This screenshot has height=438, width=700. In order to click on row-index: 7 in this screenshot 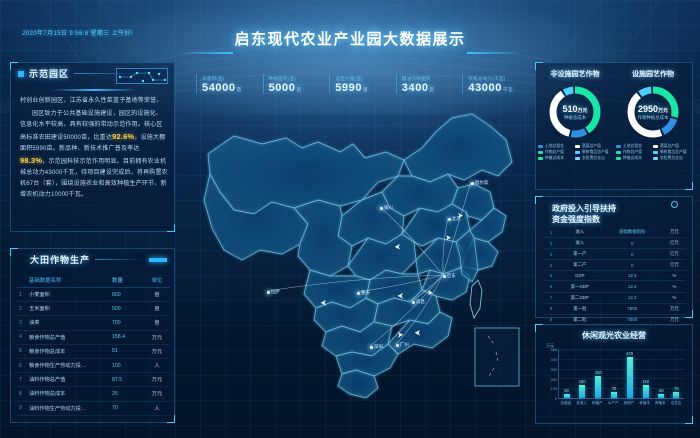, I will do `click(22, 380)`.